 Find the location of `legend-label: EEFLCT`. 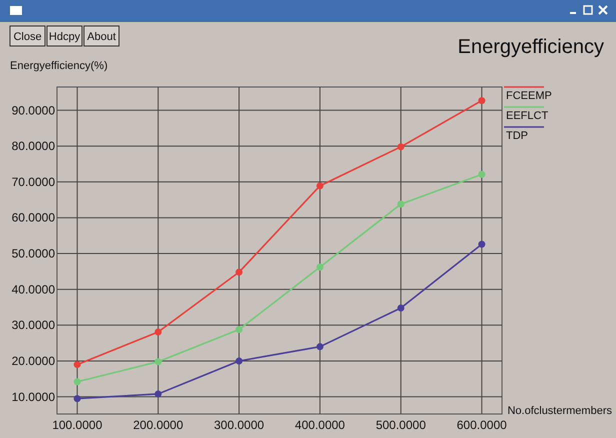

legend-label: EEFLCT is located at coordinates (527, 116).